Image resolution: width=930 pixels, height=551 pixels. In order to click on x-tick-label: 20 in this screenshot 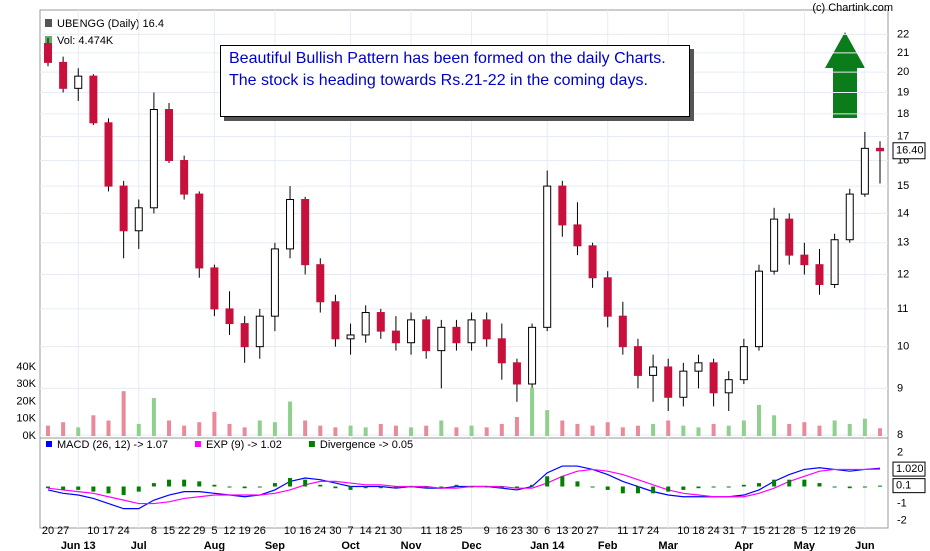, I will do `click(48, 531)`.